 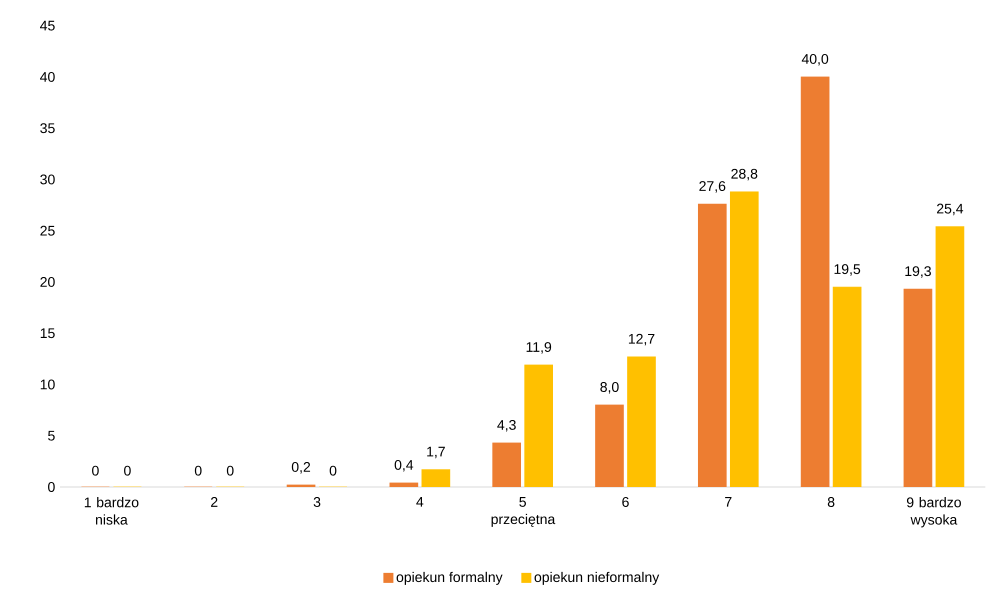 What do you see at coordinates (597, 578) in the screenshot?
I see `legend-label: opiekun nieformalny` at bounding box center [597, 578].